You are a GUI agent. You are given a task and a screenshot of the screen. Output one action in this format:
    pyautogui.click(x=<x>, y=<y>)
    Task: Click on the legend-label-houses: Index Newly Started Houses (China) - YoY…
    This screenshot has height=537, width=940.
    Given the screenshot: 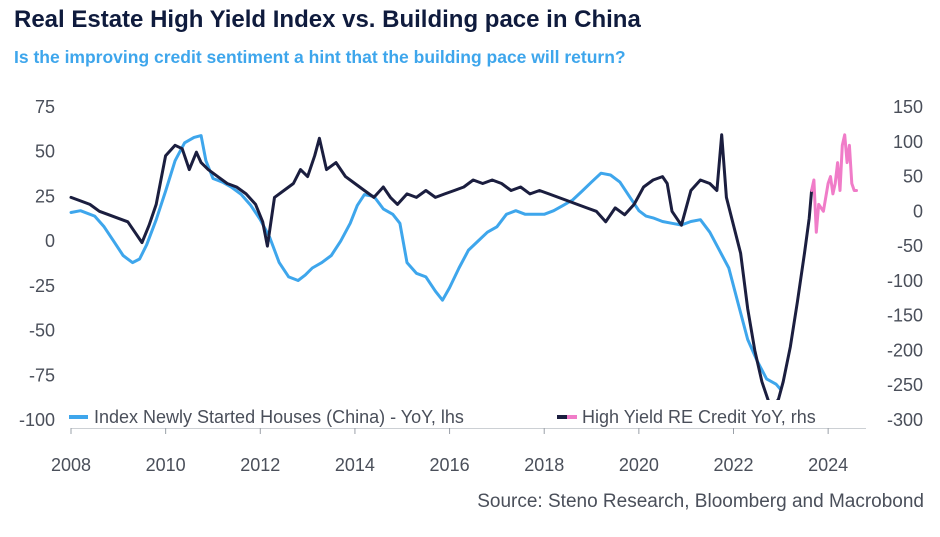 What is the action you would take?
    pyautogui.click(x=279, y=417)
    